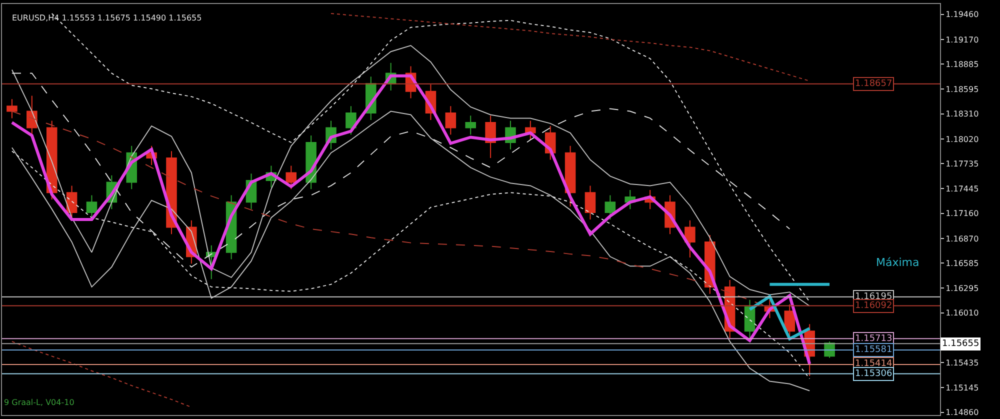  What do you see at coordinates (962, 213) in the screenshot?
I see `y-tick-label: 1.17160` at bounding box center [962, 213].